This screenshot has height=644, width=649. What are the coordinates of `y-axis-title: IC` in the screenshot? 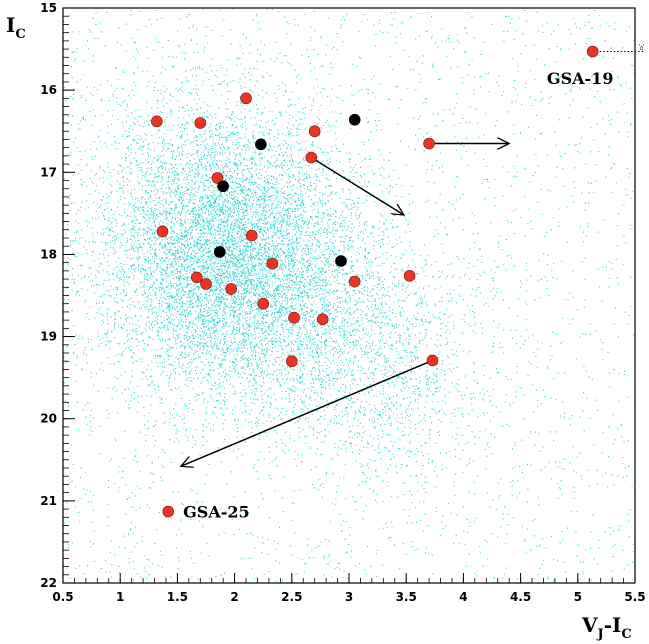 It's located at (16, 27).